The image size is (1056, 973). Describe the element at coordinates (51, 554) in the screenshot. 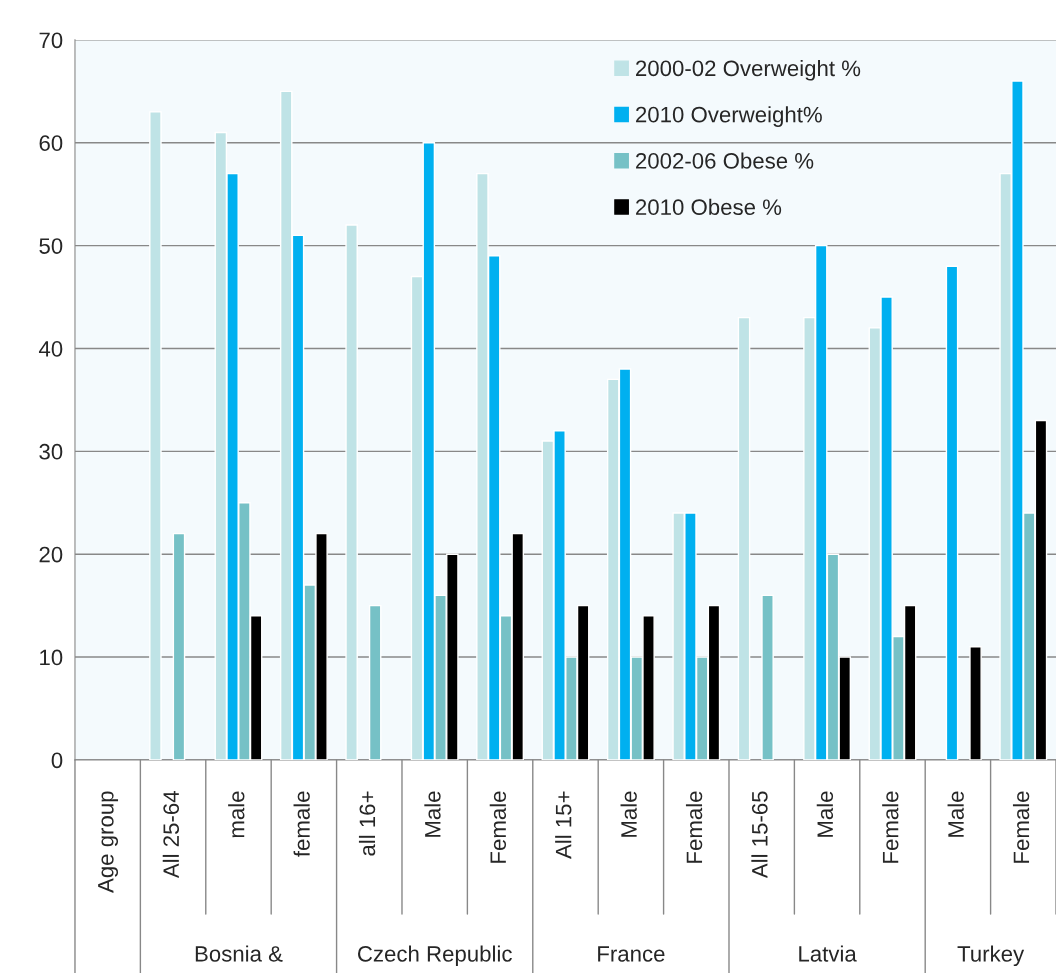

I see `y-tick-label: 20` at that location.